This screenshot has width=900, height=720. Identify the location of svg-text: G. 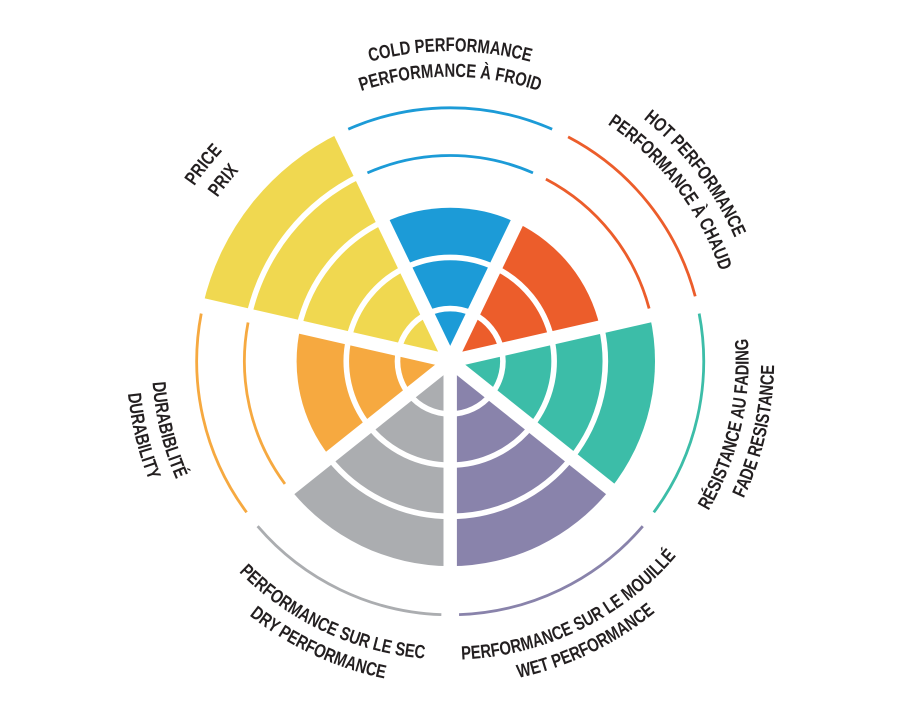
(742, 344).